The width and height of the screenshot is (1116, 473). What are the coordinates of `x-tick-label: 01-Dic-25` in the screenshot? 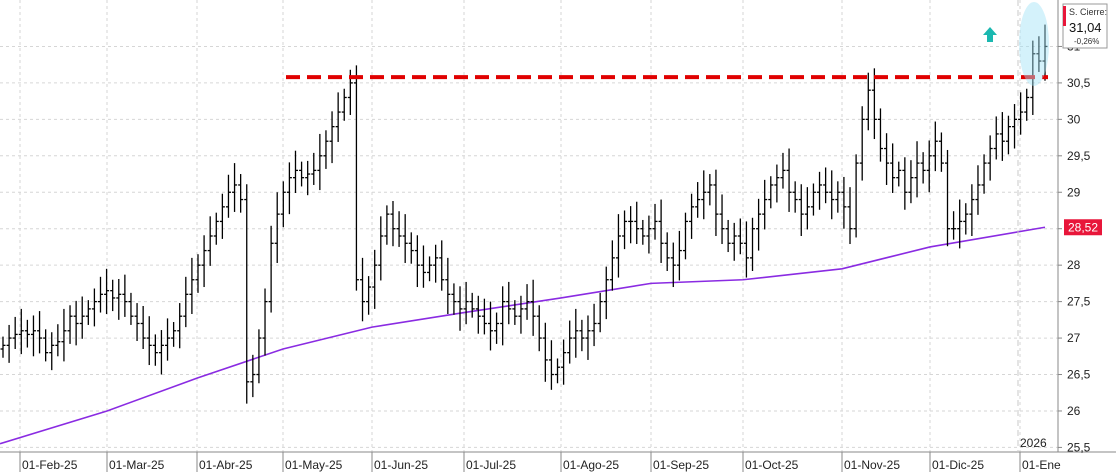 It's located at (958, 465).